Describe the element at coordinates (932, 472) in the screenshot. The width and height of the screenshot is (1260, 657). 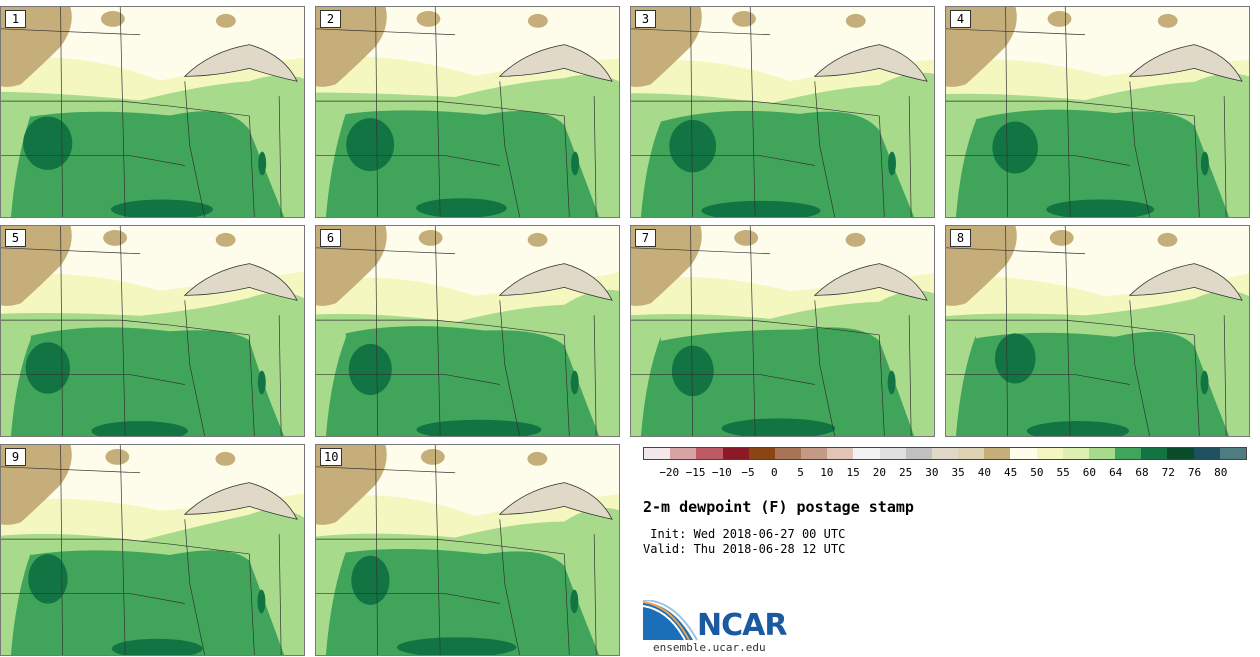
I see `colorbar-tick-label: 30` at that location.